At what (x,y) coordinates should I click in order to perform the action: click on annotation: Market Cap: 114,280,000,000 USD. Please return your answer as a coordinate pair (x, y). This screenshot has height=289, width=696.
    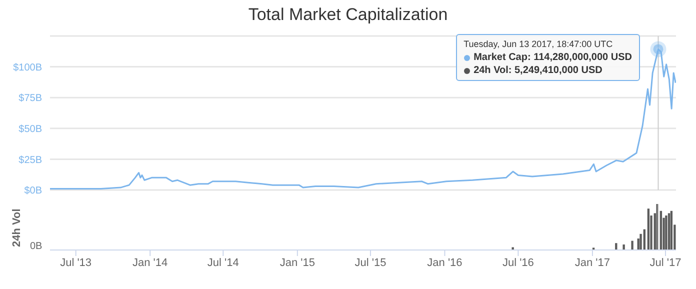
    Looking at the image, I should click on (553, 57).